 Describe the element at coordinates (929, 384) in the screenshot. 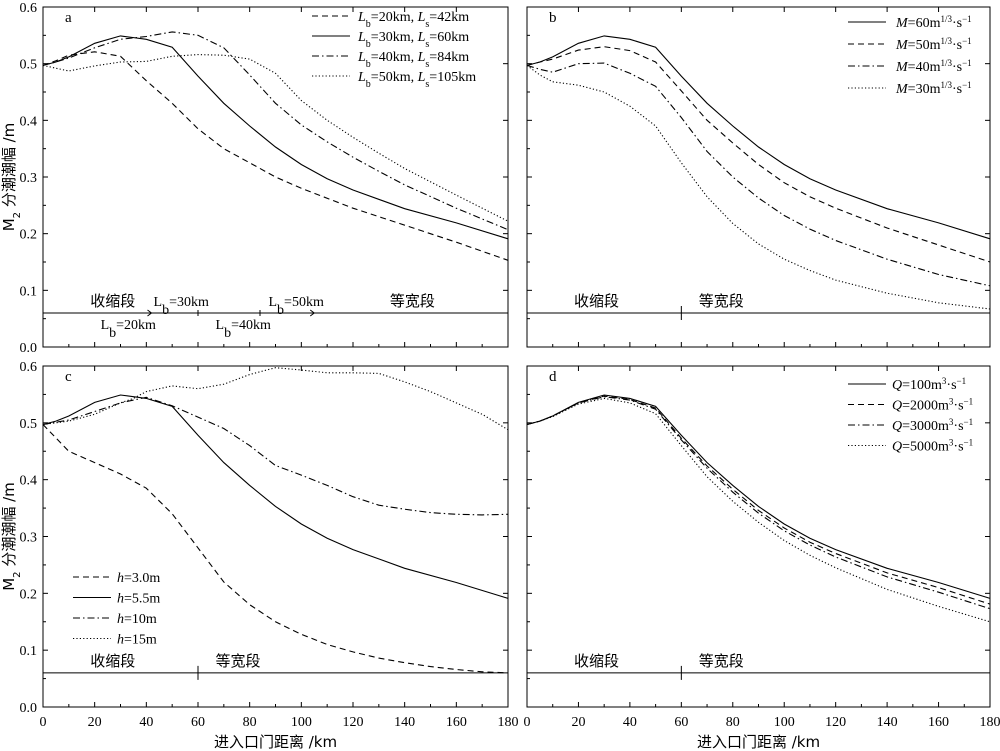

I see `legend-entry: Q=100m3·s−1` at that location.